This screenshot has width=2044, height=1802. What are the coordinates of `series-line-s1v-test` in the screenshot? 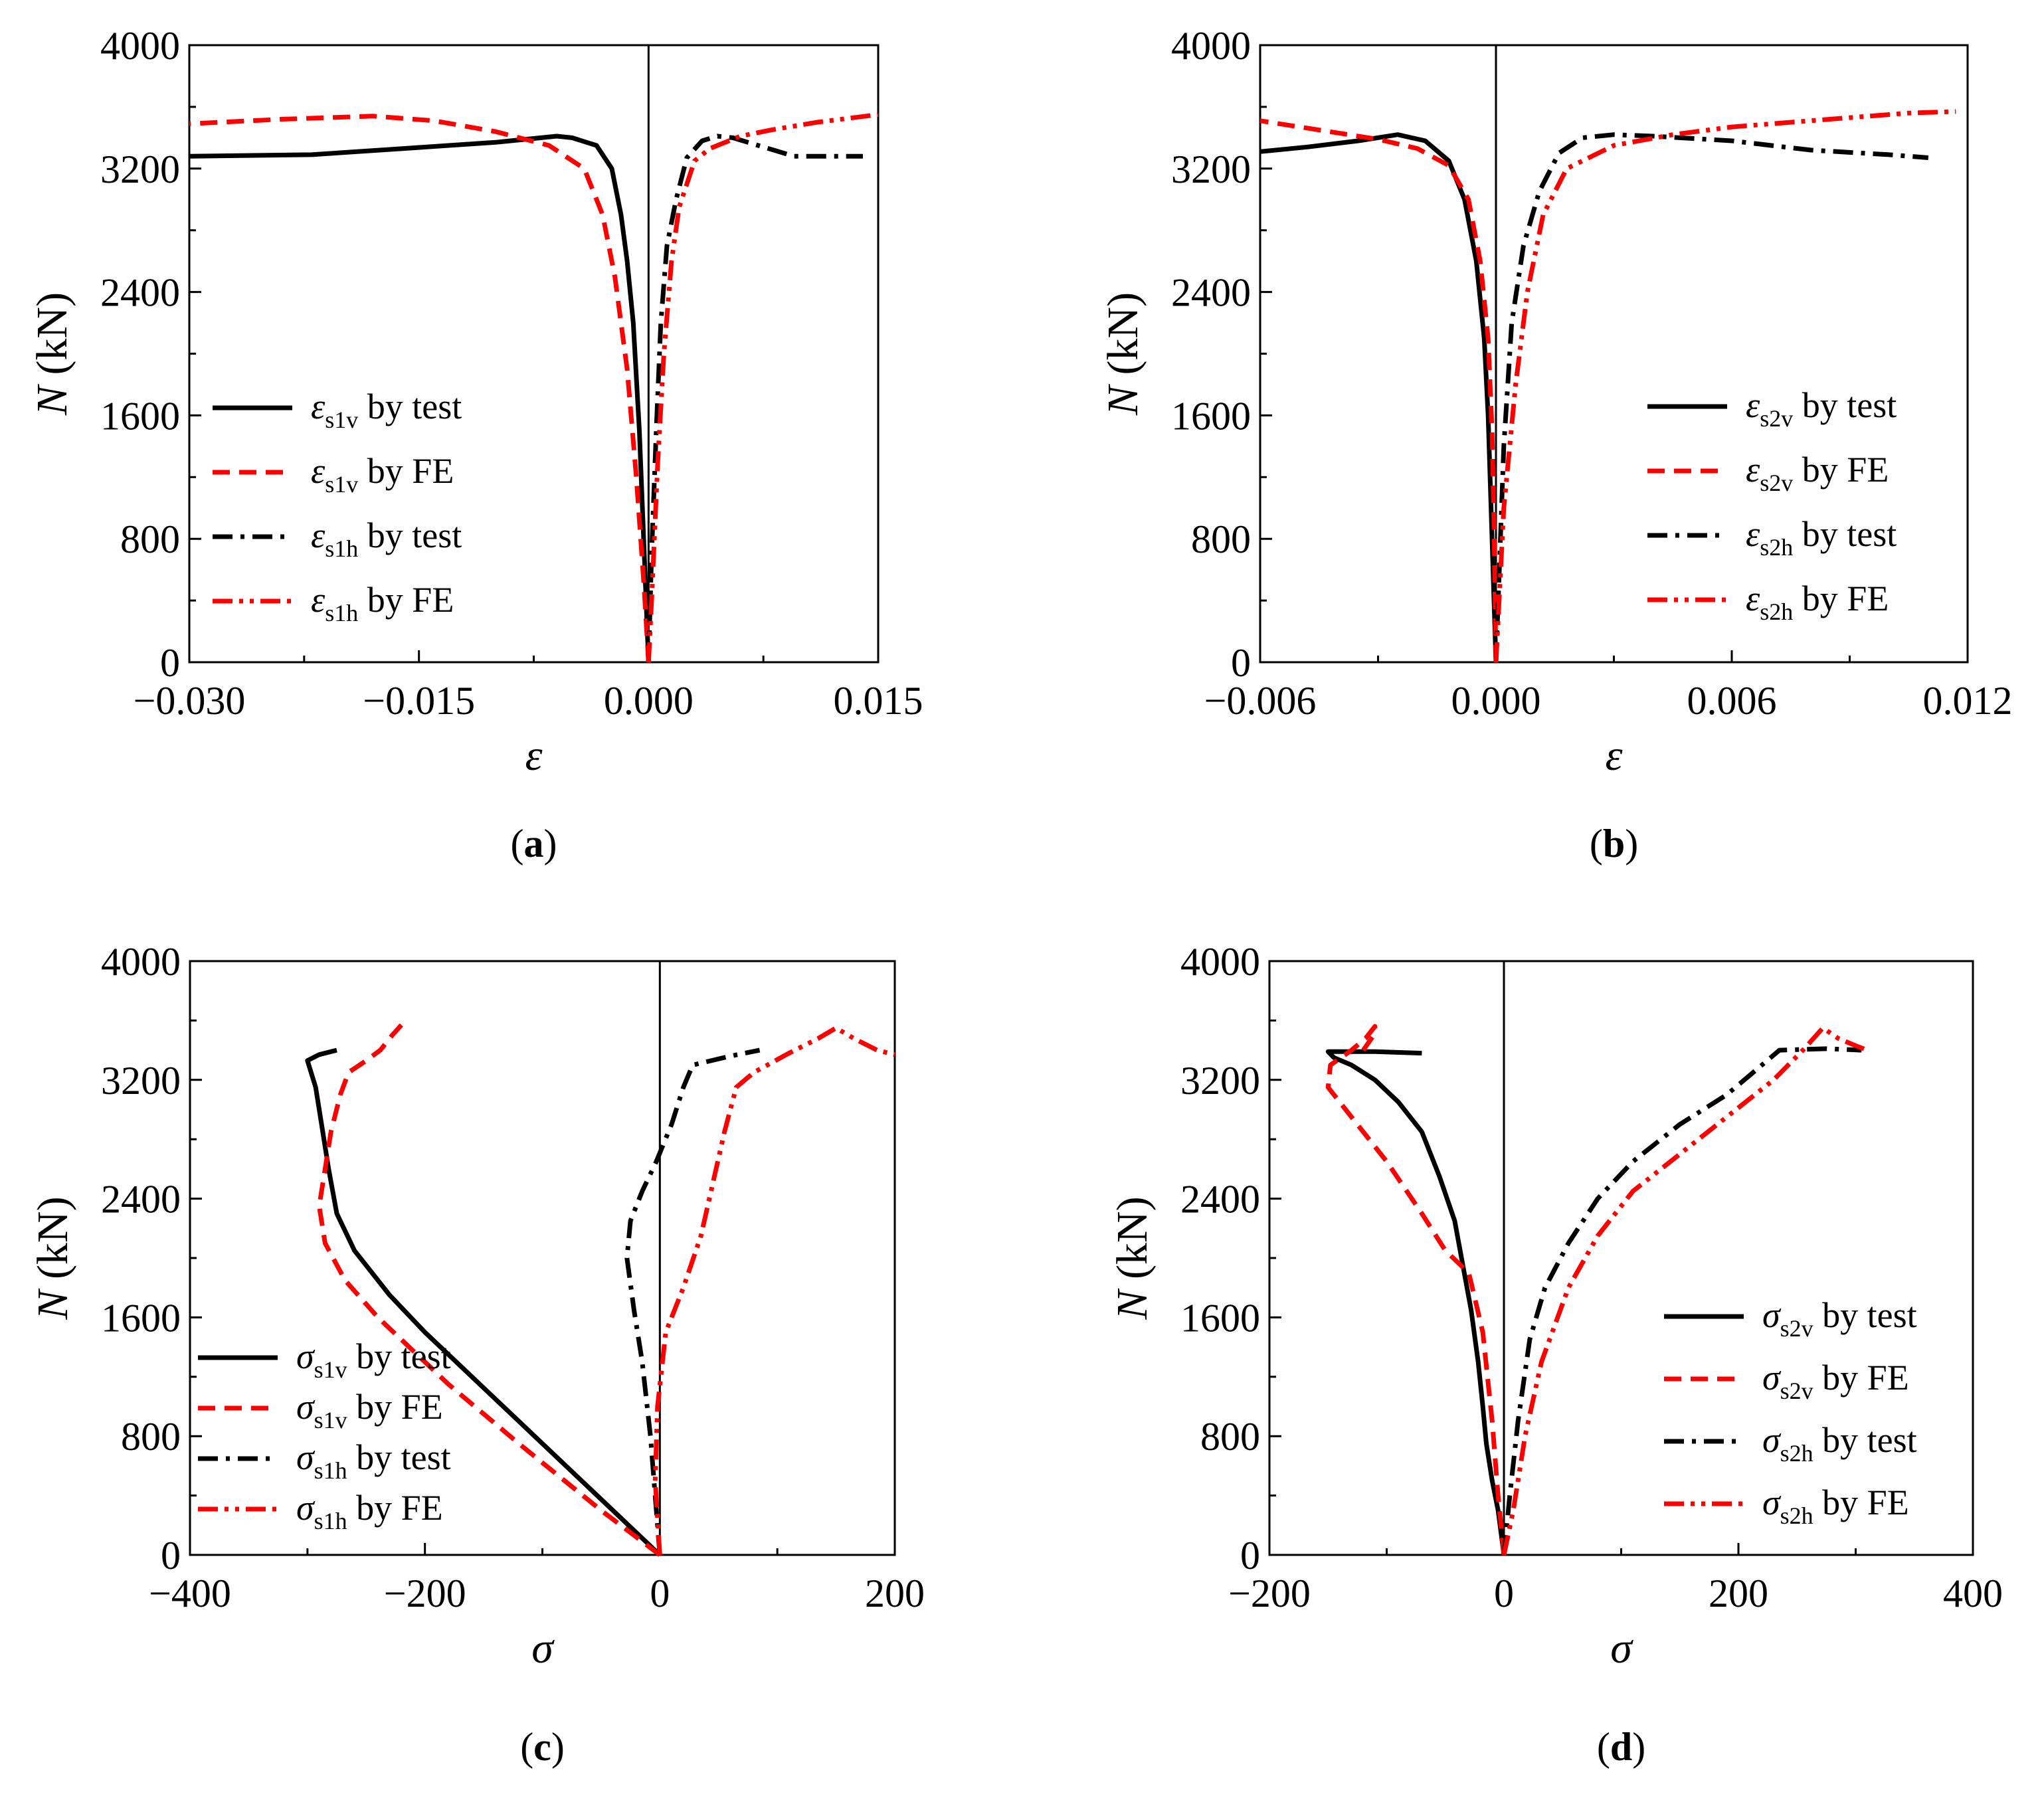 It's located at (420, 399).